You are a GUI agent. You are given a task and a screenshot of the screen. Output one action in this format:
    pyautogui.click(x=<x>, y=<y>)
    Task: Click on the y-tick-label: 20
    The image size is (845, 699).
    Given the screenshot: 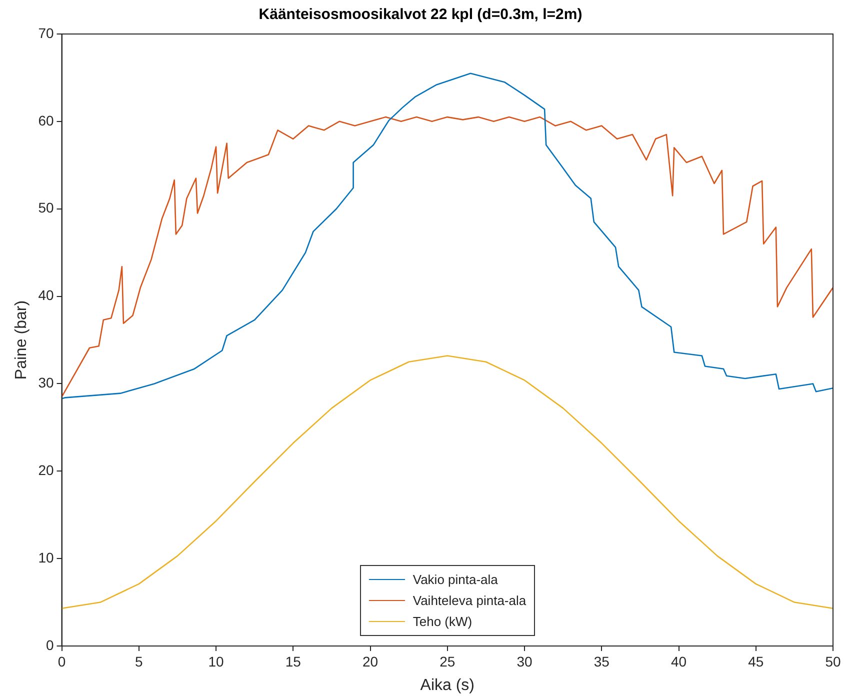 What is the action you would take?
    pyautogui.click(x=46, y=470)
    